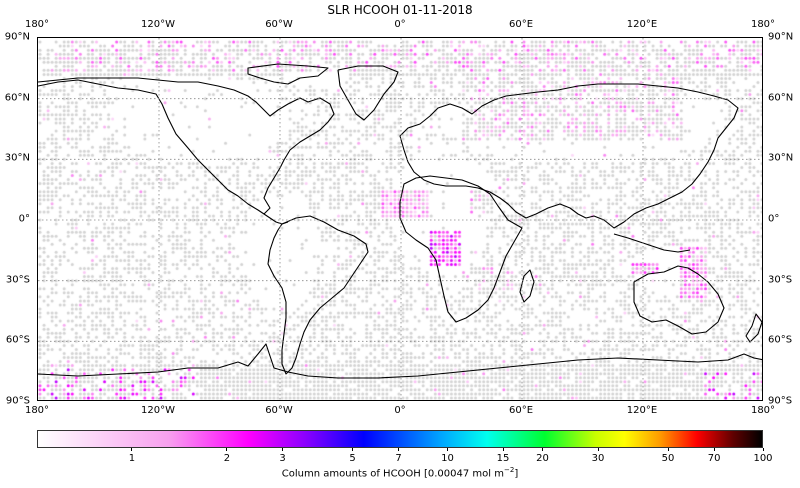  I want to click on coastline-madagascar, so click(527, 286).